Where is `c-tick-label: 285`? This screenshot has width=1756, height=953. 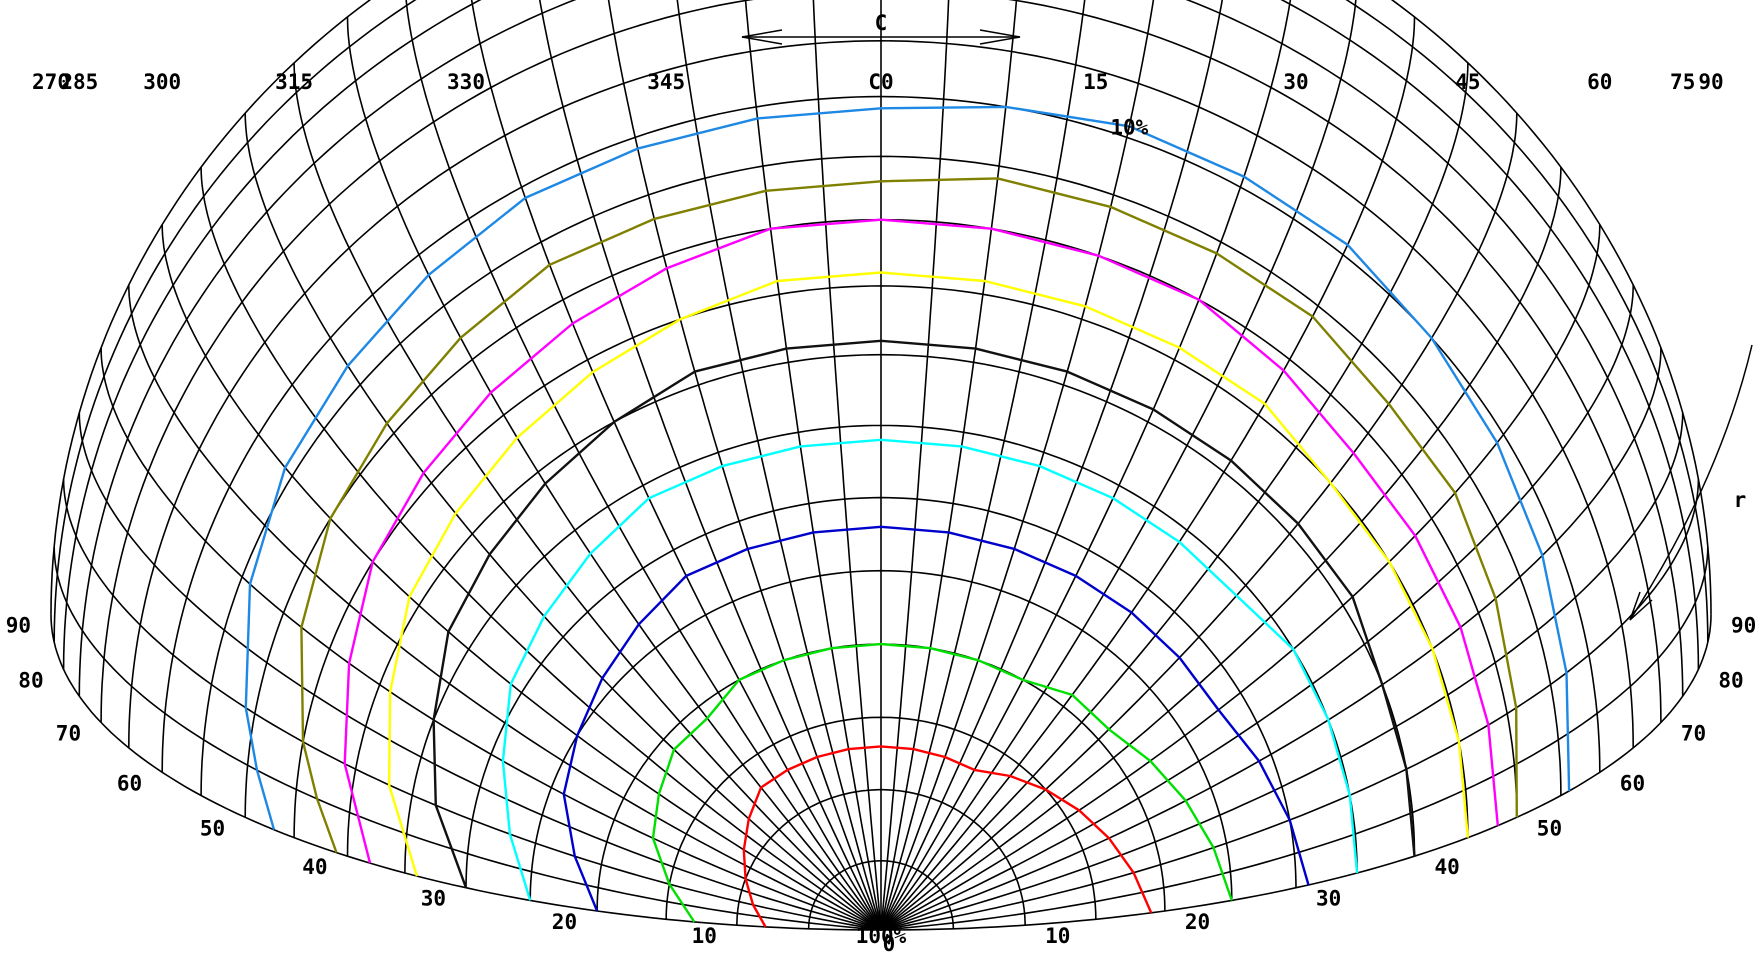 c-tick-label: 285 is located at coordinates (79, 82).